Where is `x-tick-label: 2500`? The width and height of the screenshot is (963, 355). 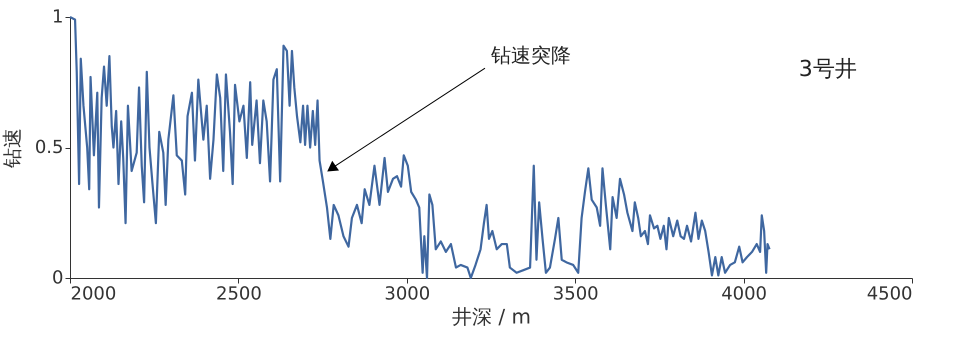
x-tick-label: 2500 is located at coordinates (239, 294).